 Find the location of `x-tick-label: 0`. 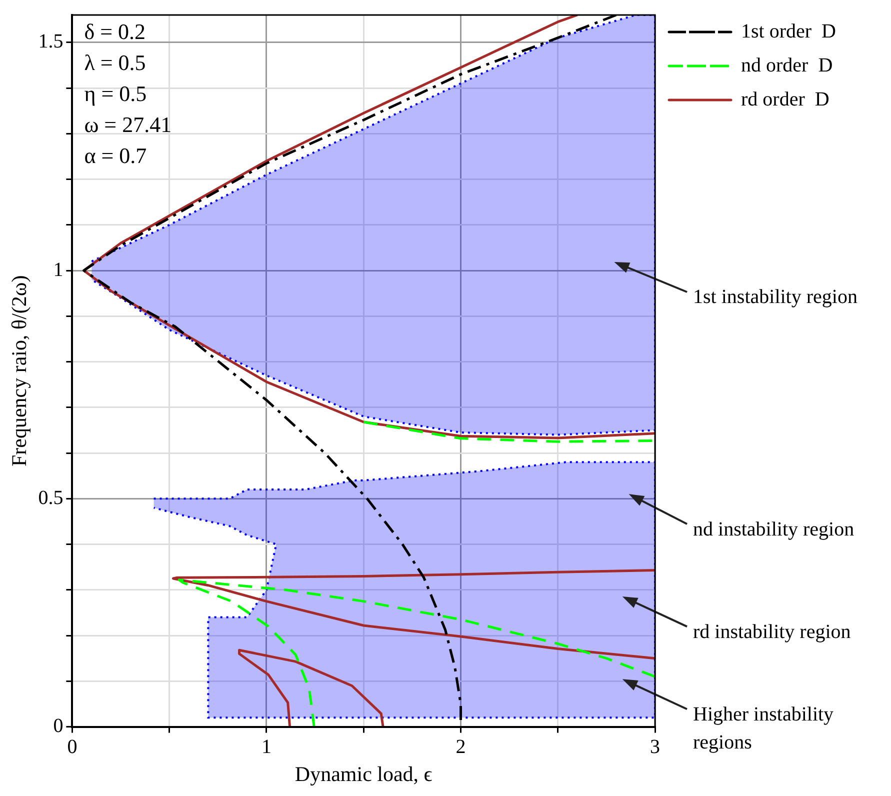

x-tick-label: 0 is located at coordinates (72, 747).